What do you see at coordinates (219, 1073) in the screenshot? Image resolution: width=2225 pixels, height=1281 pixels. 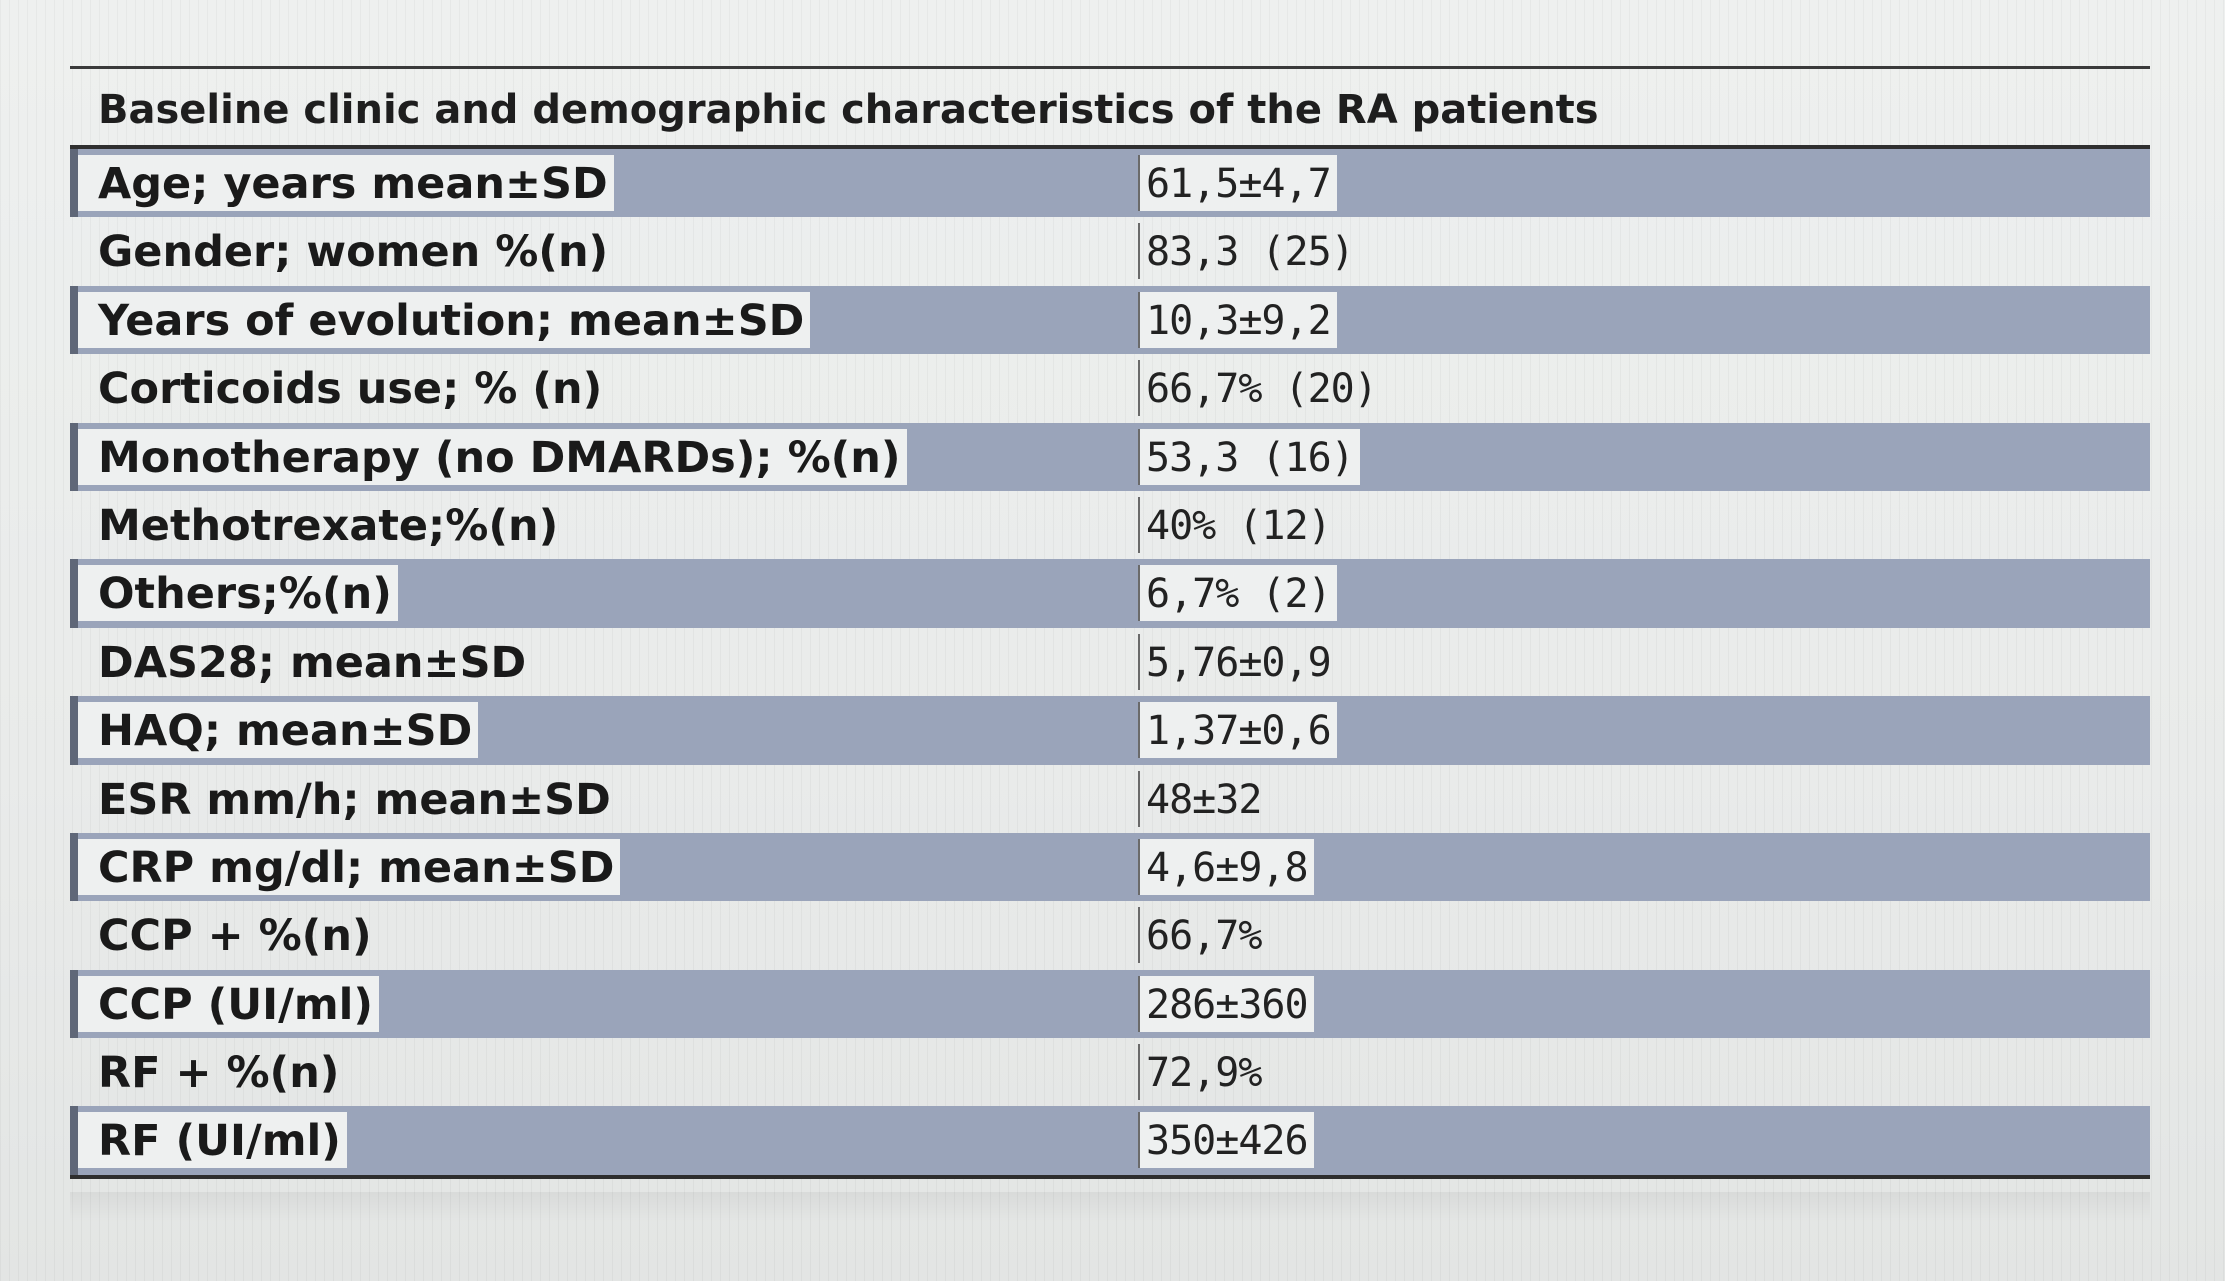 I see `row-label: RF + %(n)` at bounding box center [219, 1073].